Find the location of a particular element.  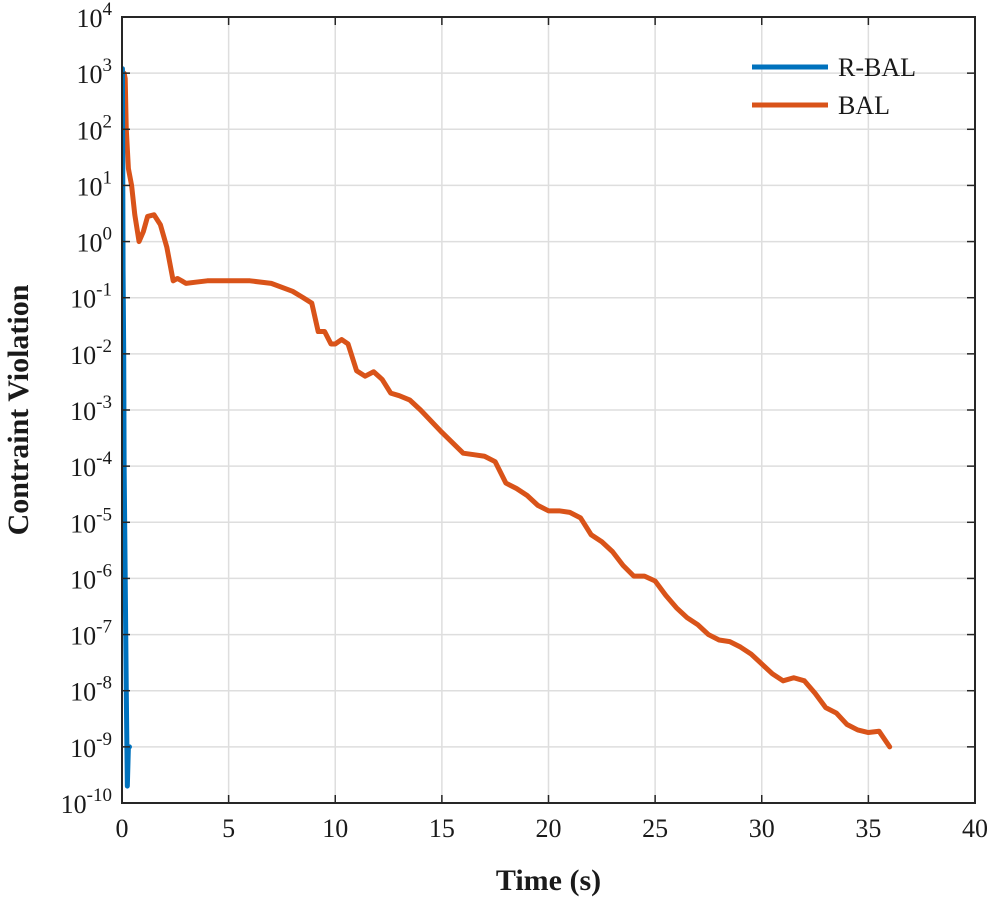

y-tick-label: 10⁻⁹ is located at coordinates (91, 746).